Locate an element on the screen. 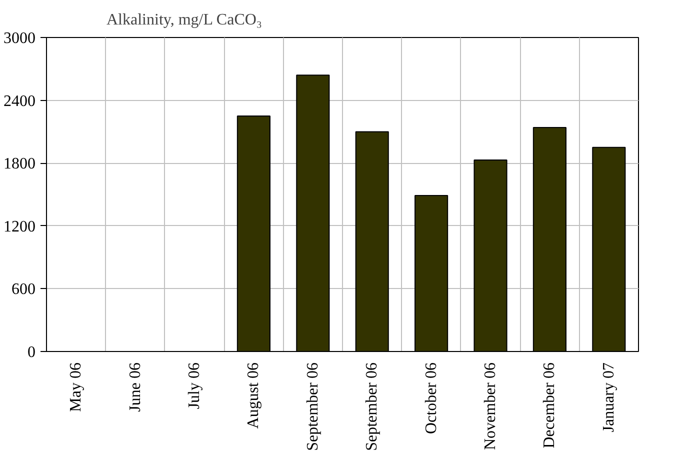 The width and height of the screenshot is (678, 453). y-tick-label: 2400 is located at coordinates (20, 101).